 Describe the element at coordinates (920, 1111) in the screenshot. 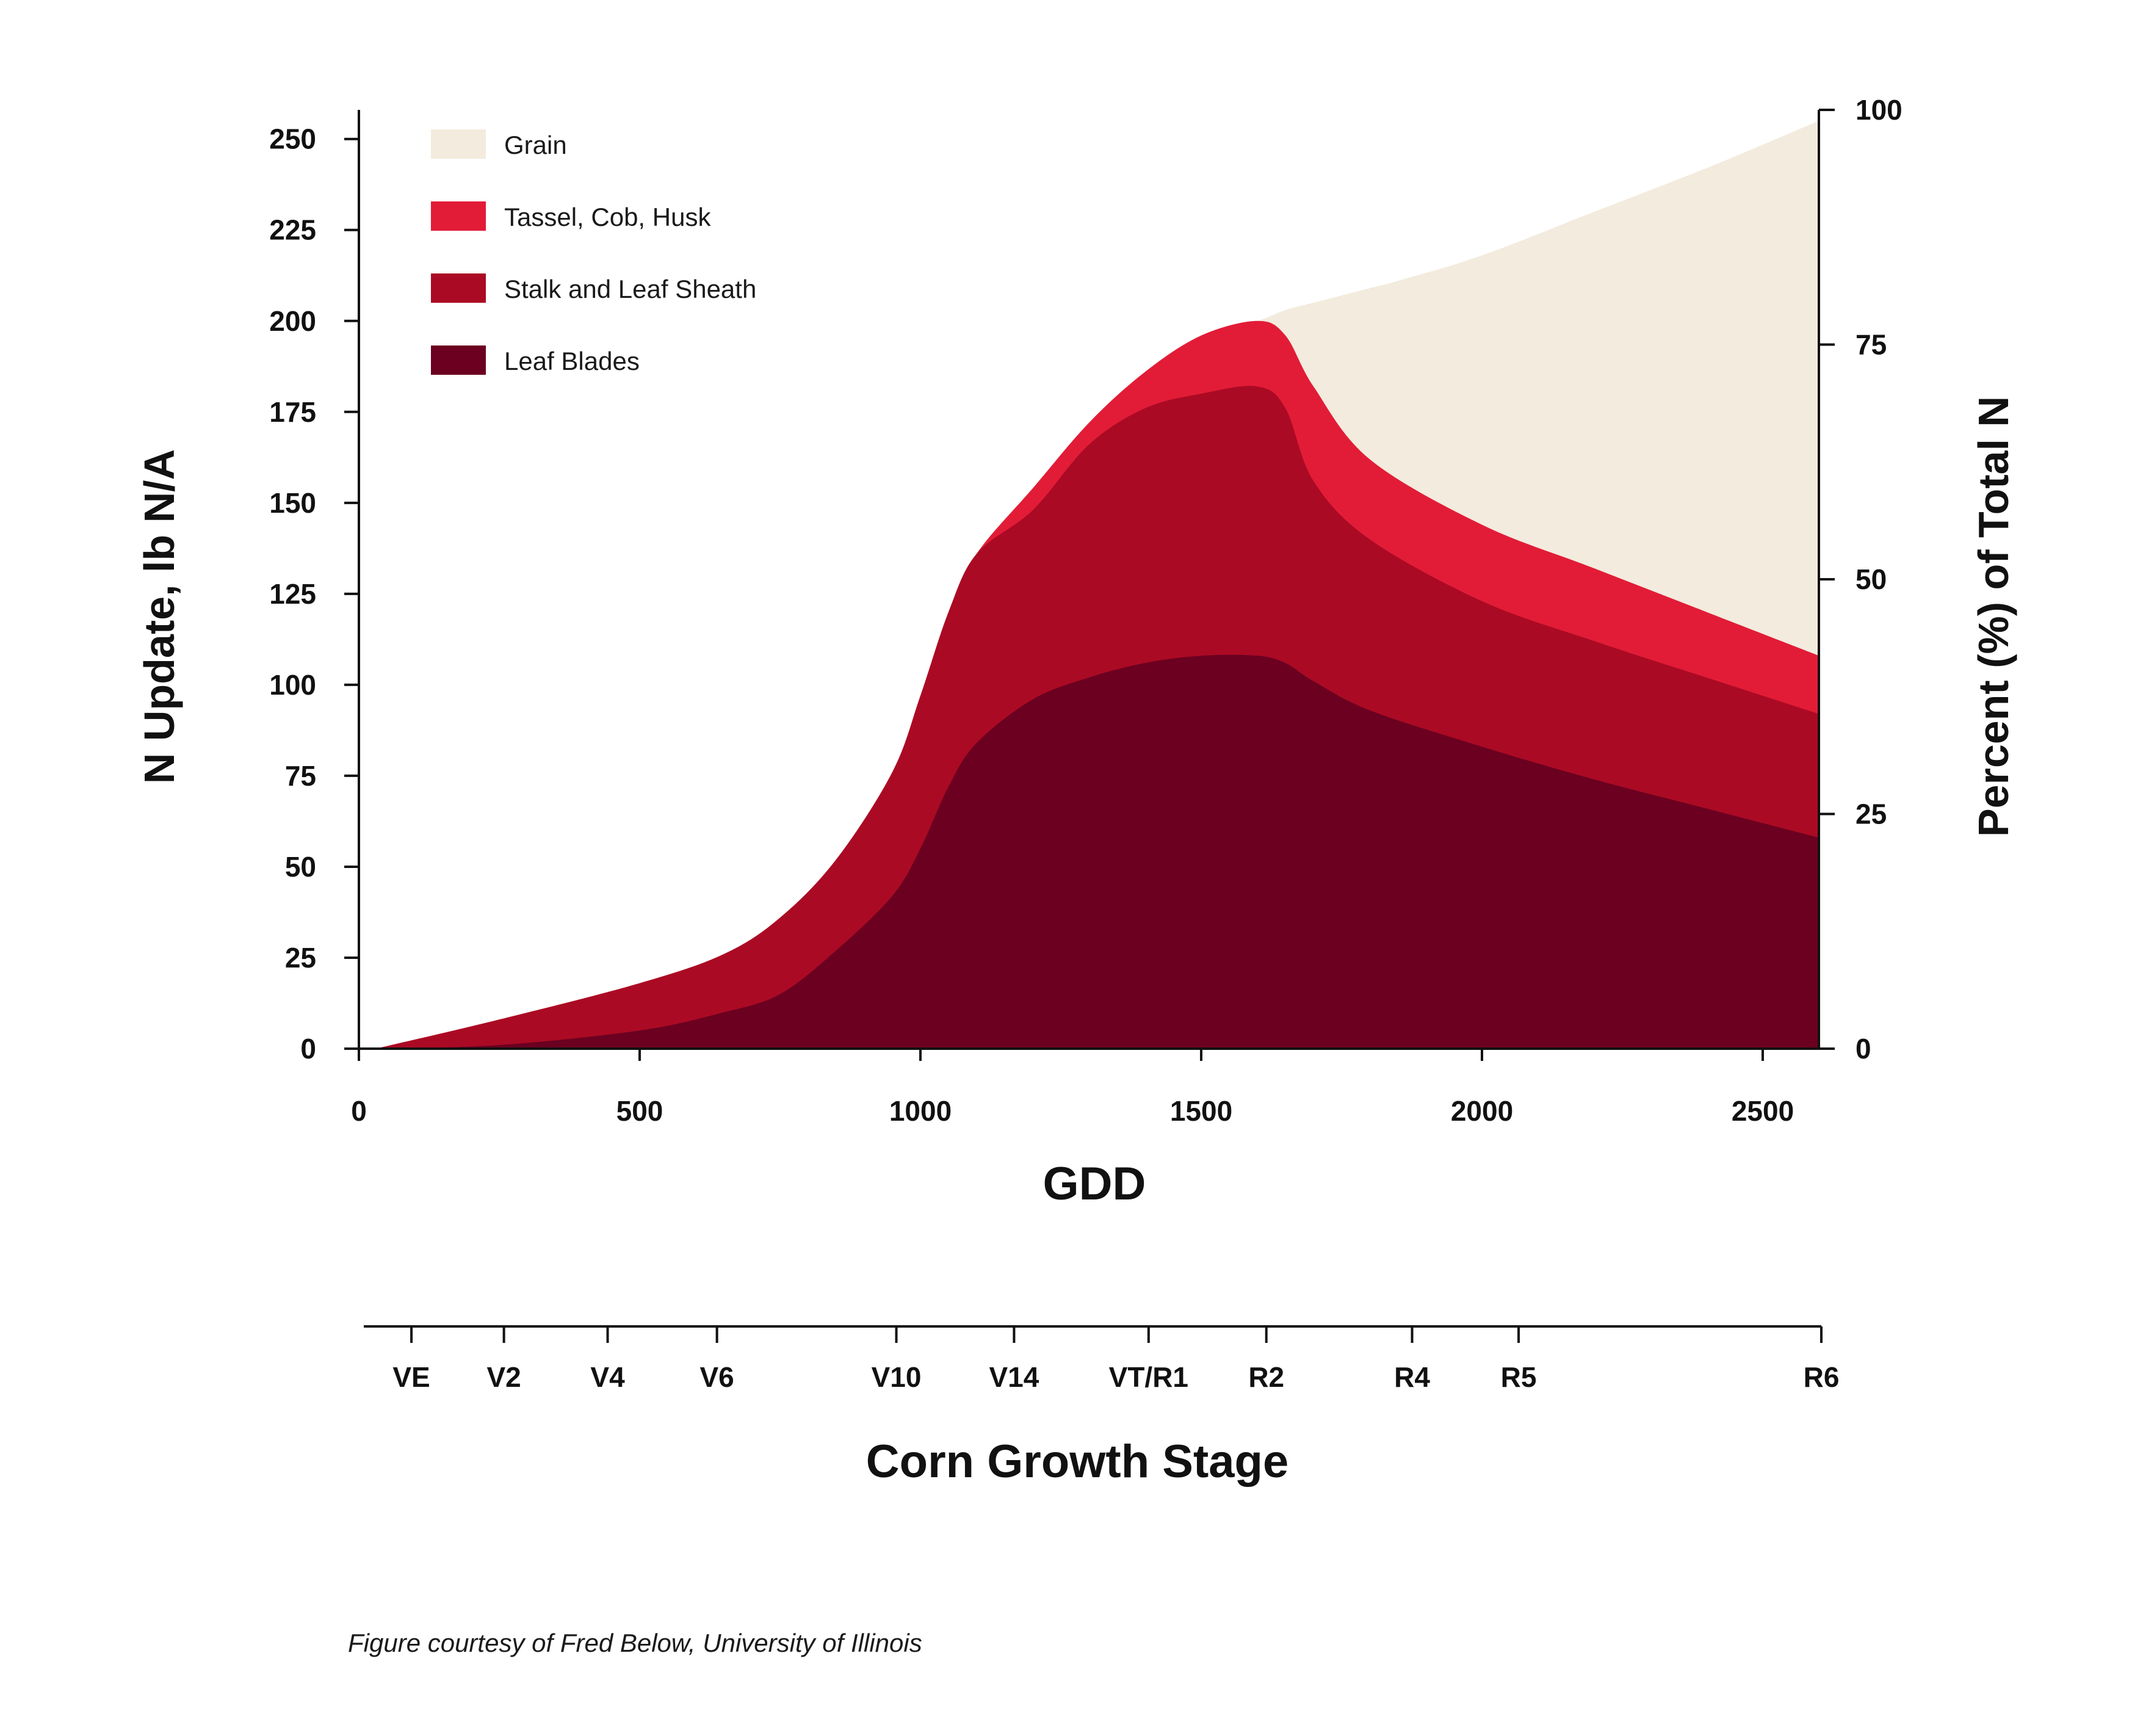

I see `x-tick-label: 1000` at that location.